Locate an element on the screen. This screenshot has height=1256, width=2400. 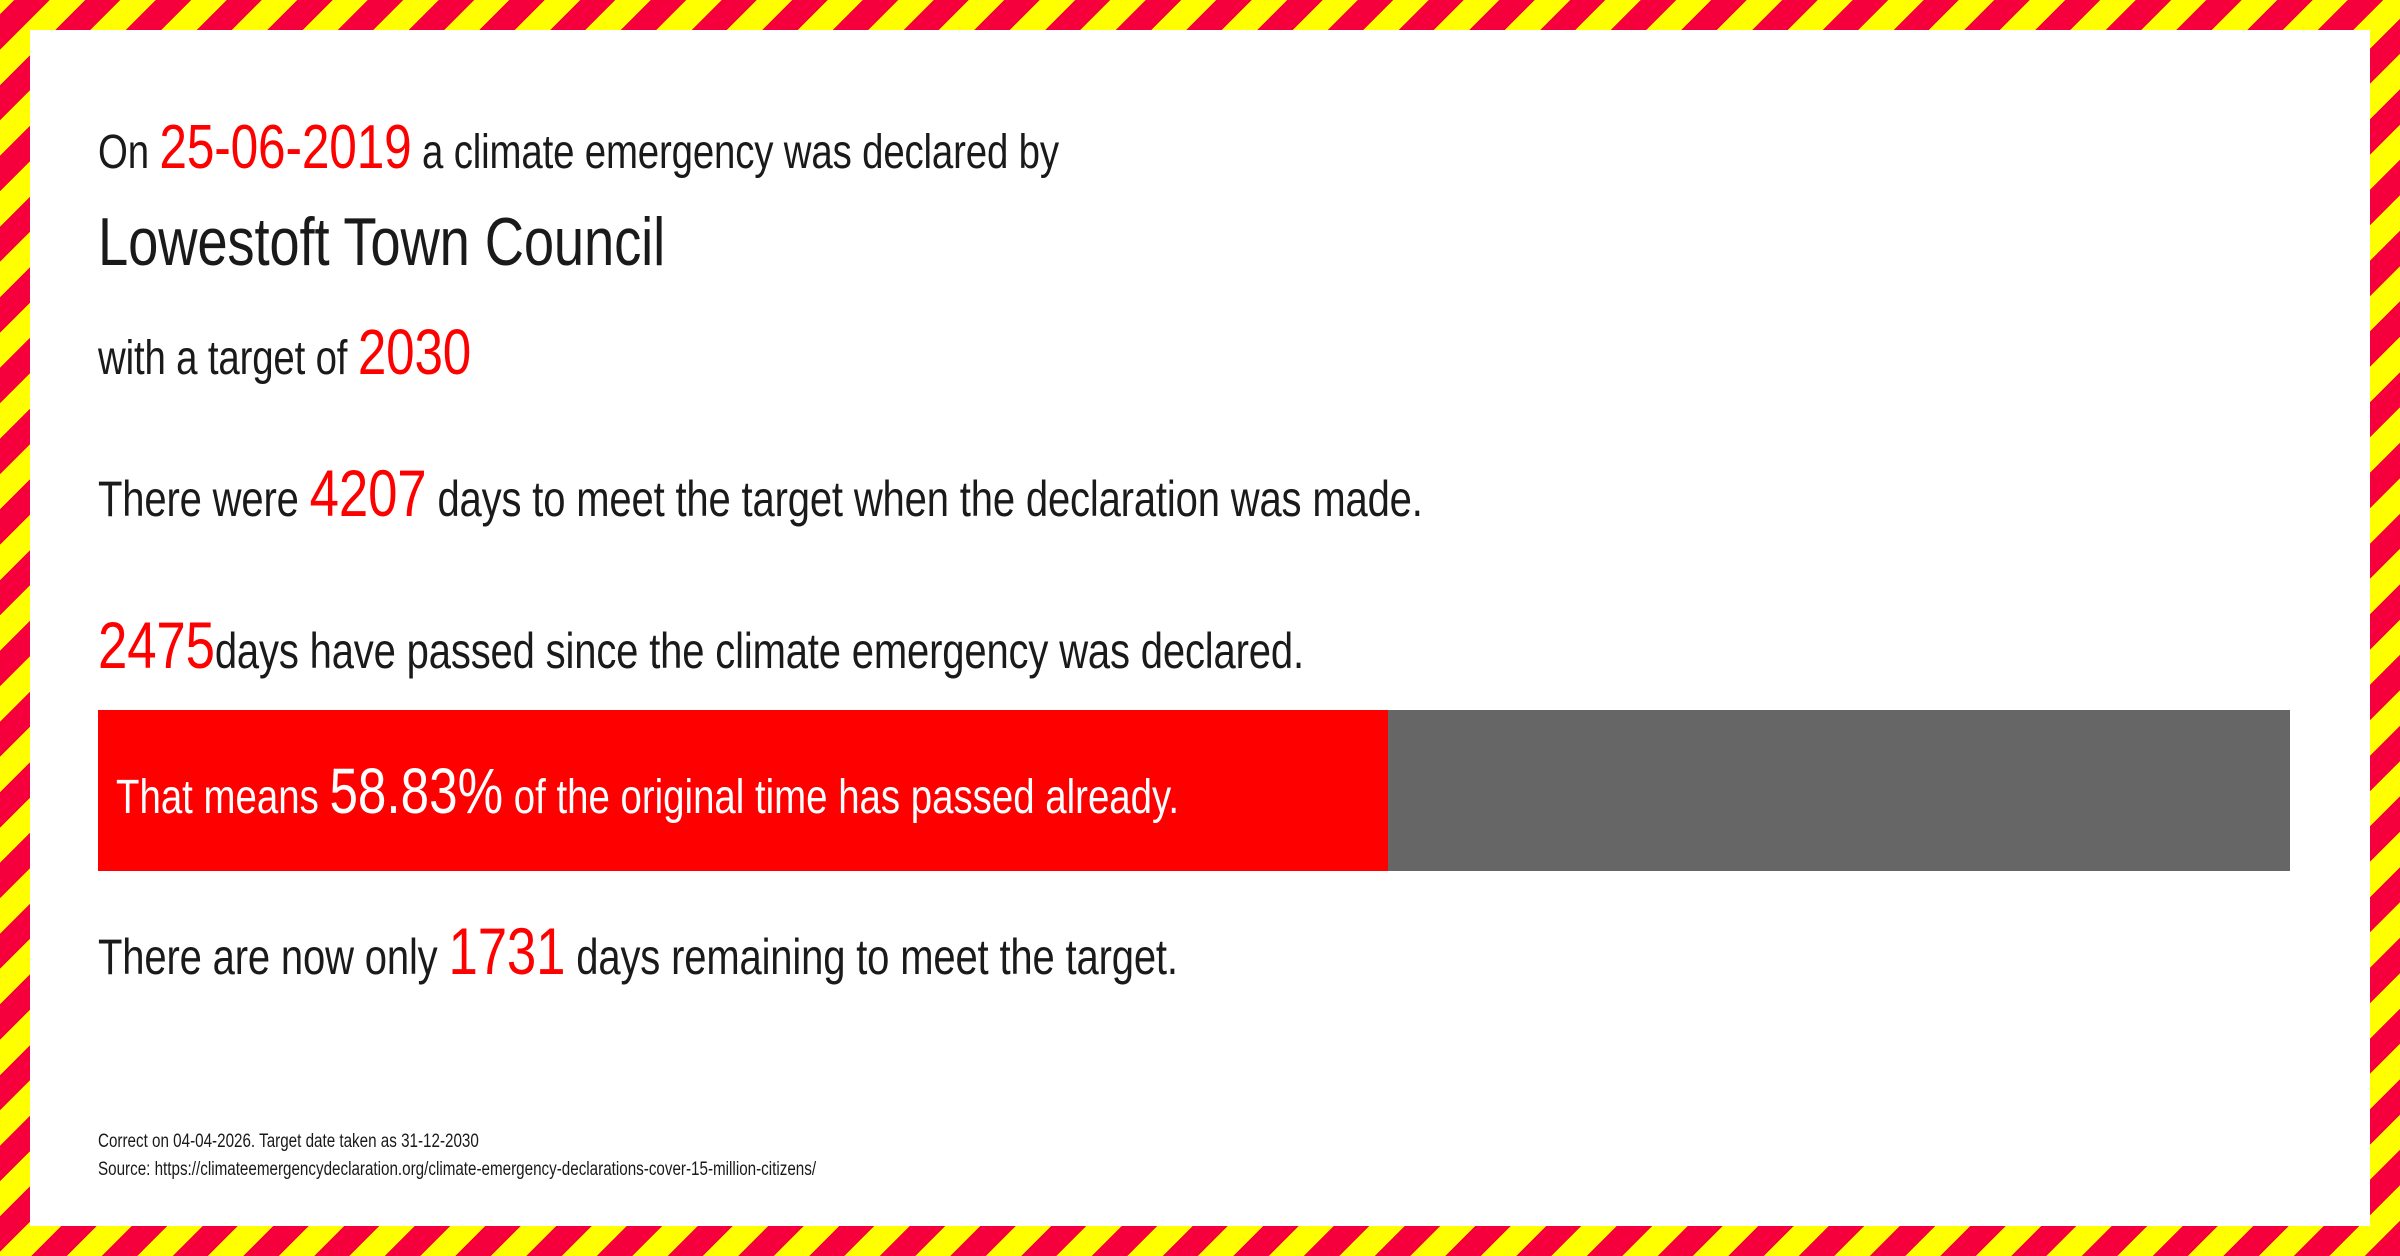
days-to-target-value: 4207 is located at coordinates (368, 493).